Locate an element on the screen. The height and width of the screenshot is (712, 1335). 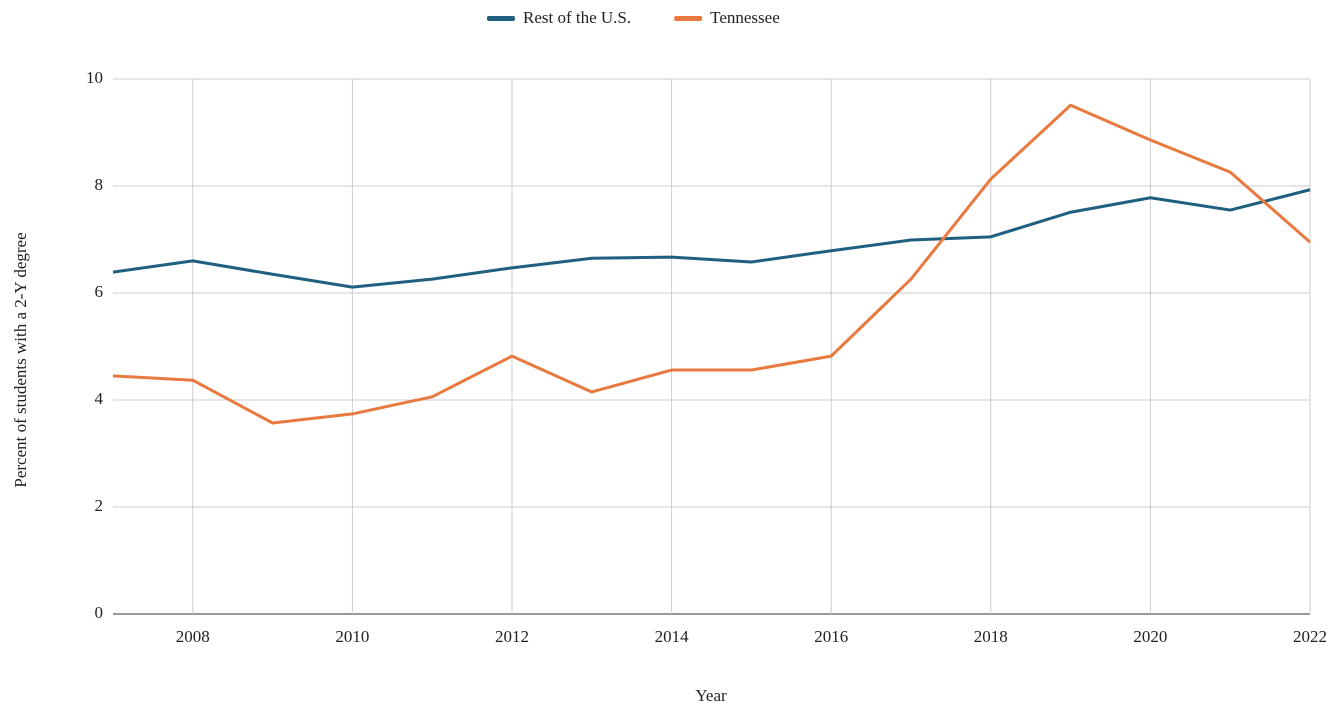
y-tick-label: 10 is located at coordinates (94, 77).